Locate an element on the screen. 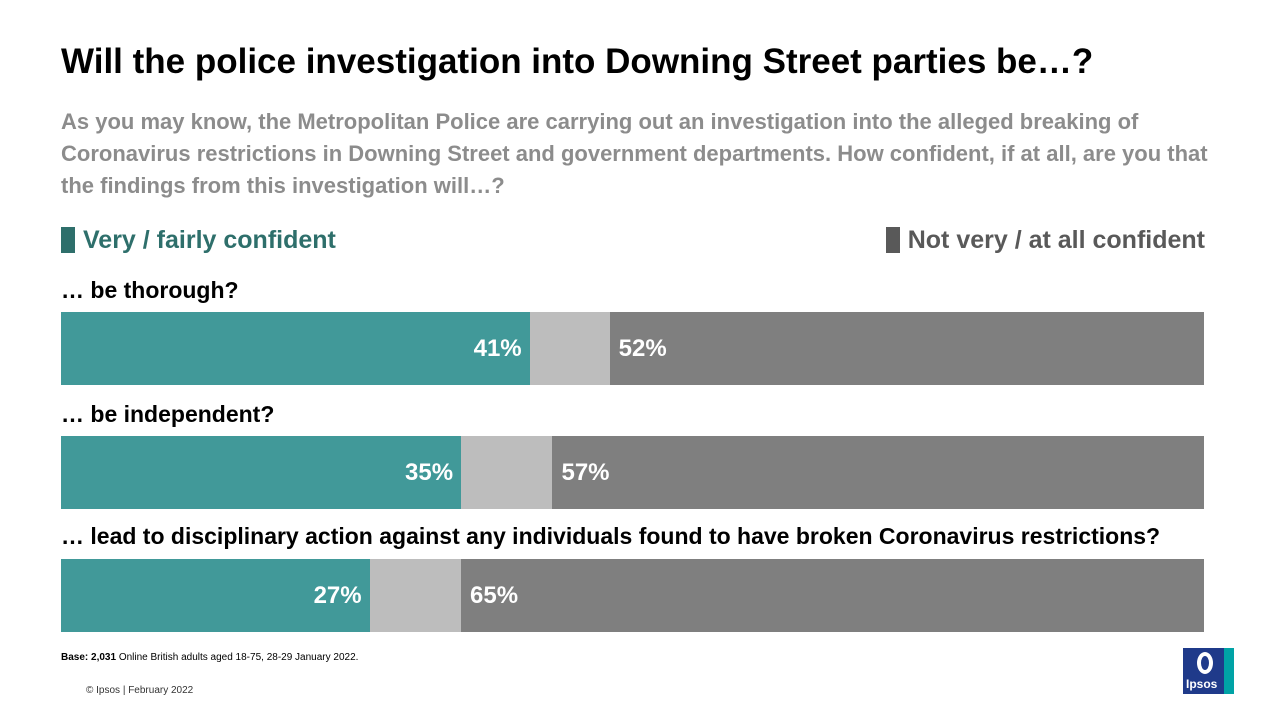 The width and height of the screenshot is (1280, 720). bar-row: 27% 65% is located at coordinates (632, 595).